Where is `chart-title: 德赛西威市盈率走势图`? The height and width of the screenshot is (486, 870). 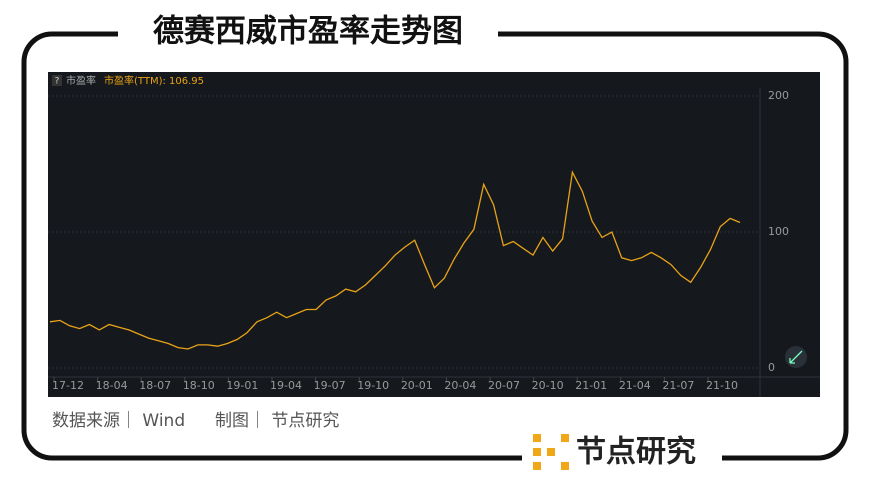 chart-title: 德赛西威市盈率走势图 is located at coordinates (308, 32).